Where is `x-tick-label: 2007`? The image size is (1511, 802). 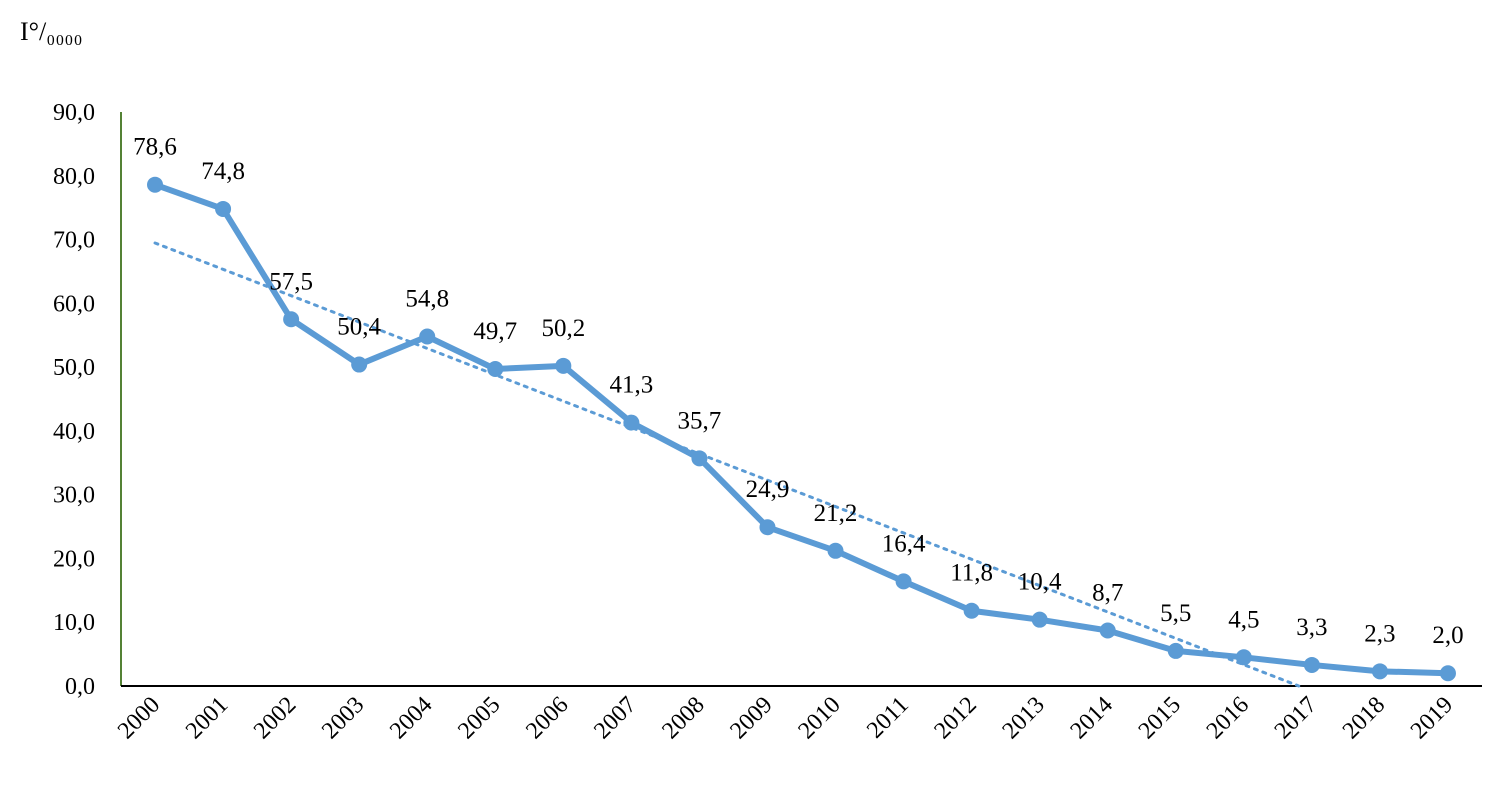 x-tick-label: 2007 is located at coordinates (615, 718).